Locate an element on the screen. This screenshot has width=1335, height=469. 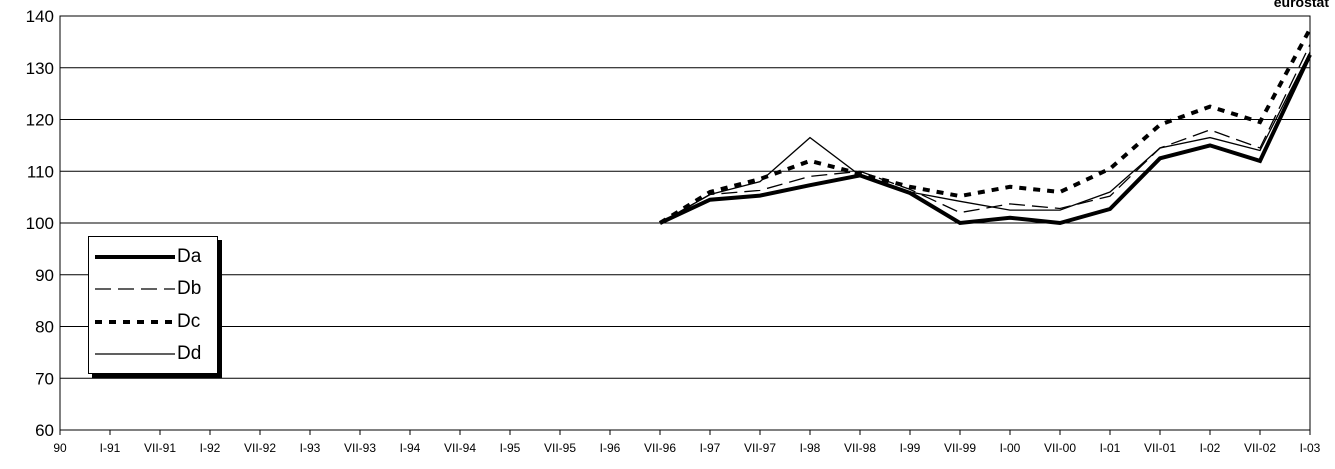
y-tick-label-130: 130 is located at coordinates (40, 68).